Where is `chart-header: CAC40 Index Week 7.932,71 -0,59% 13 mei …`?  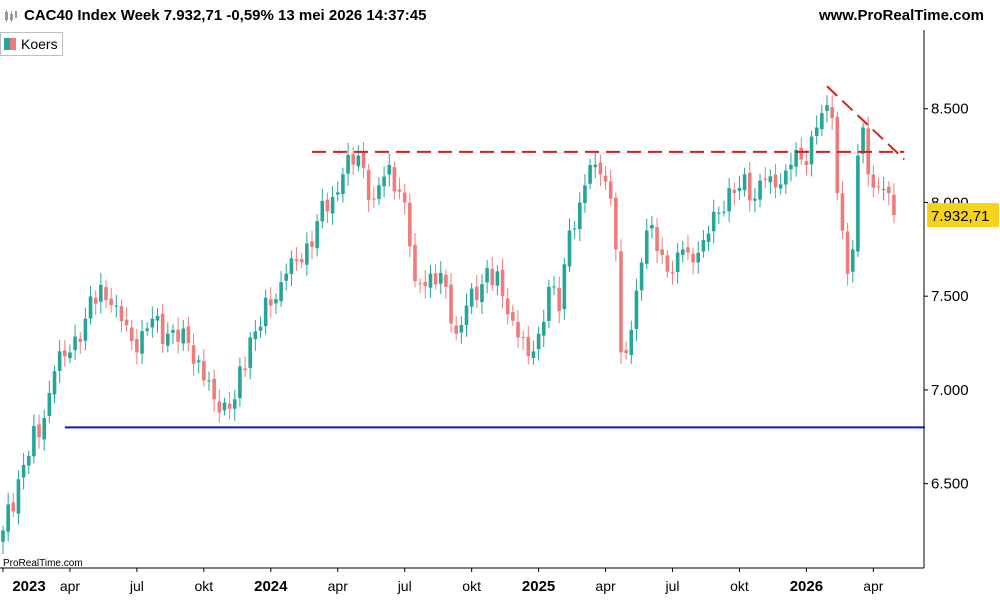
chart-header: CAC40 Index Week 7.932,71 -0,59% 13 mei … is located at coordinates (500, 16).